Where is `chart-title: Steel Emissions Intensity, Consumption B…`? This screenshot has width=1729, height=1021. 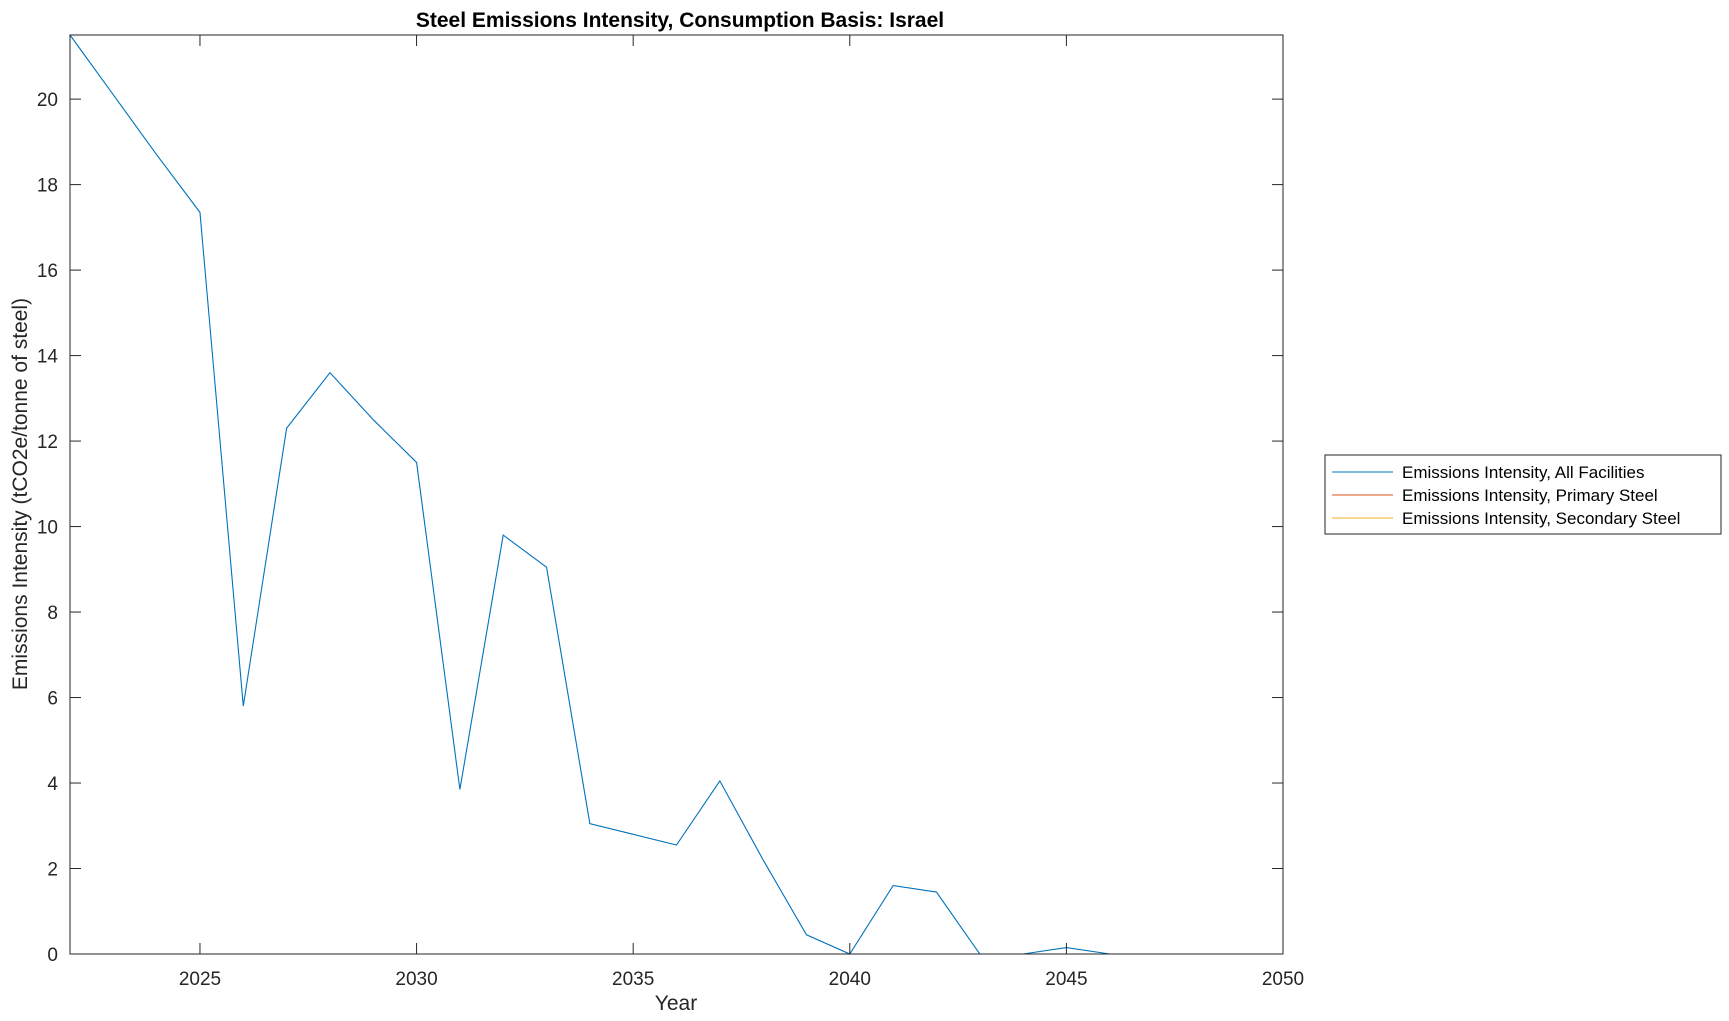 chart-title: Steel Emissions Intensity, Consumption B… is located at coordinates (680, 20).